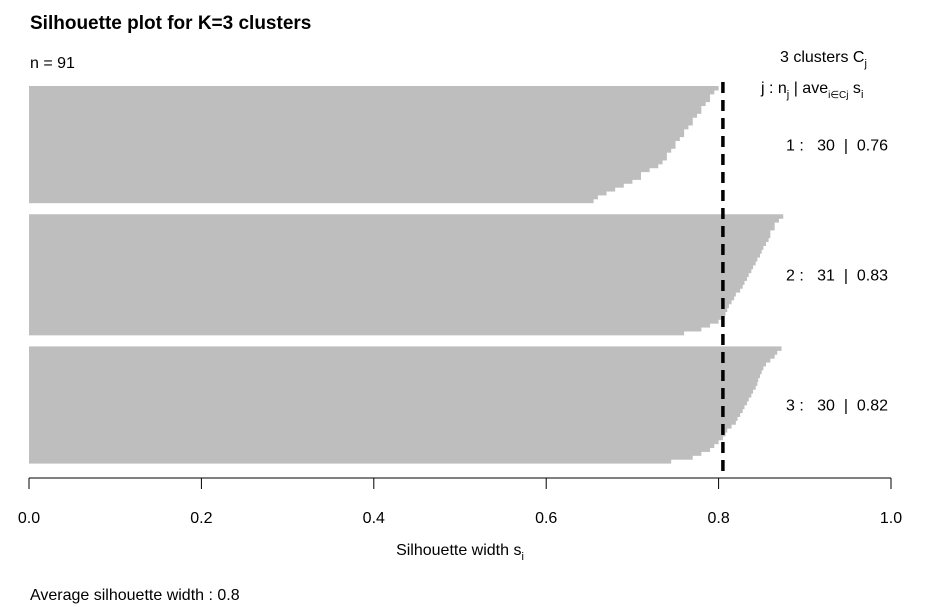 The height and width of the screenshot is (607, 925). What do you see at coordinates (374, 518) in the screenshot?
I see `x-tick-label: 0.4` at bounding box center [374, 518].